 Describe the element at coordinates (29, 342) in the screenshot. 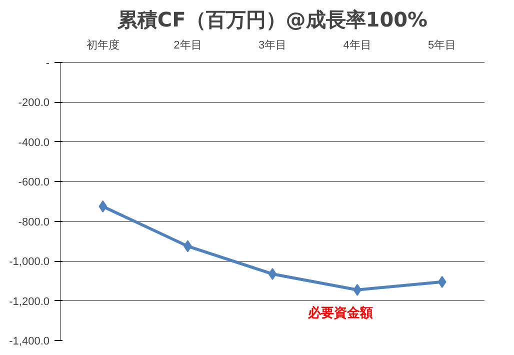

I see `y-tick-label: -1,400.0` at that location.